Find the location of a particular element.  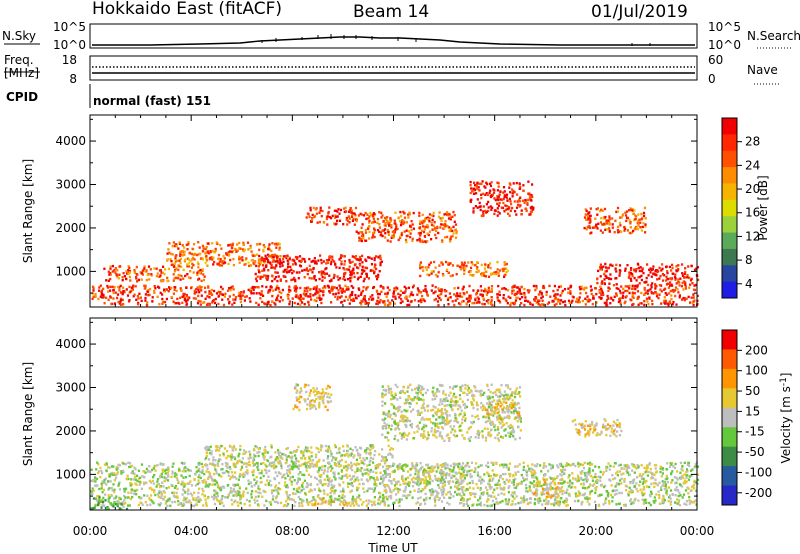

noise-panel is located at coordinates (393, 36).